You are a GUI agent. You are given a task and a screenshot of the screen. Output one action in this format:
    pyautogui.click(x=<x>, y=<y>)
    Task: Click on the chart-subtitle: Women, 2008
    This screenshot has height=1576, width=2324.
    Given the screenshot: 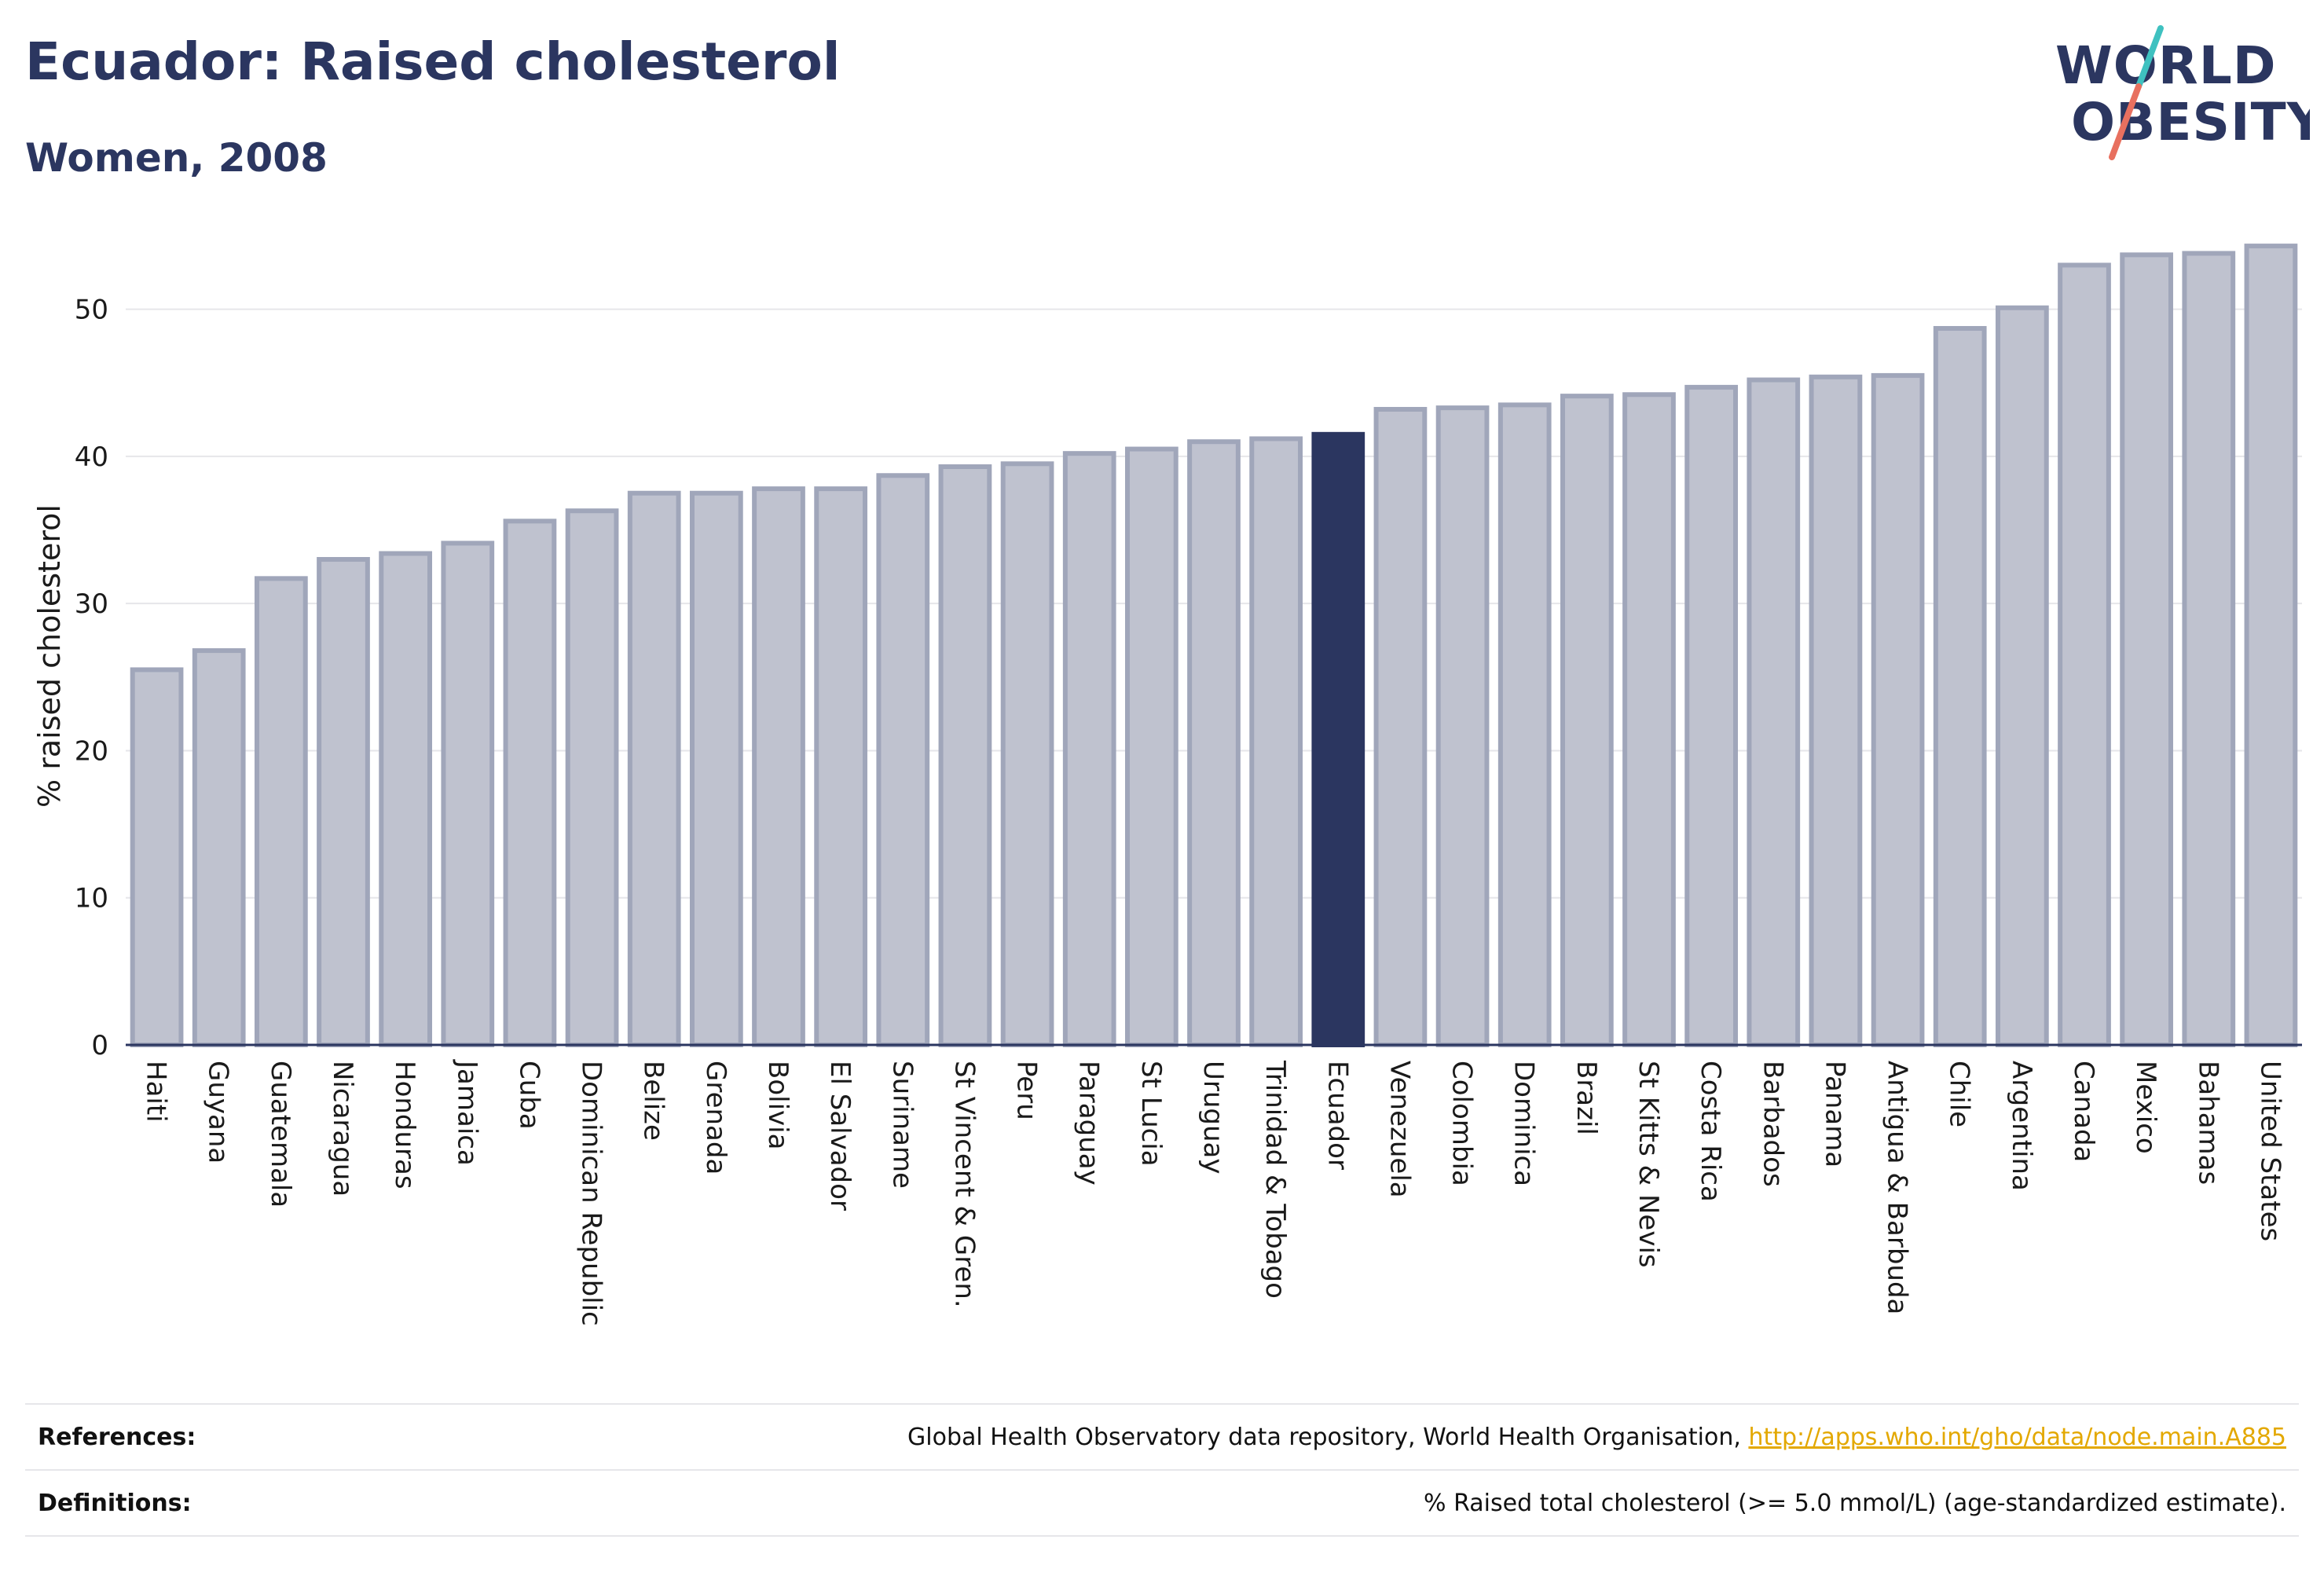 What is the action you would take?
    pyautogui.click(x=176, y=158)
    